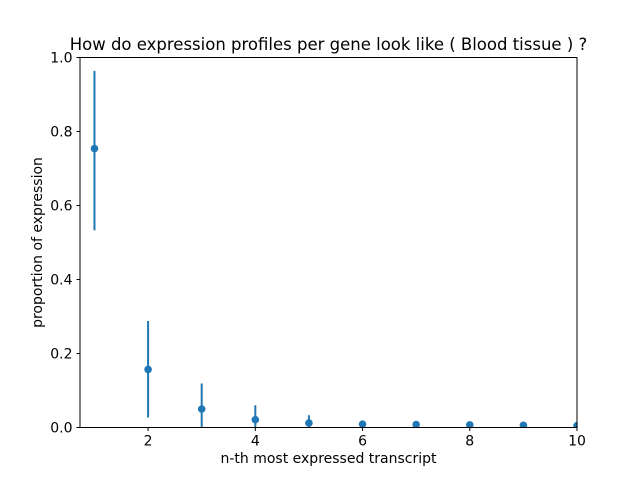 Image resolution: width=640 pixels, height=480 pixels. Describe the element at coordinates (328, 459) in the screenshot. I see `x-axis-label: n-th most expressed transcript` at that location.